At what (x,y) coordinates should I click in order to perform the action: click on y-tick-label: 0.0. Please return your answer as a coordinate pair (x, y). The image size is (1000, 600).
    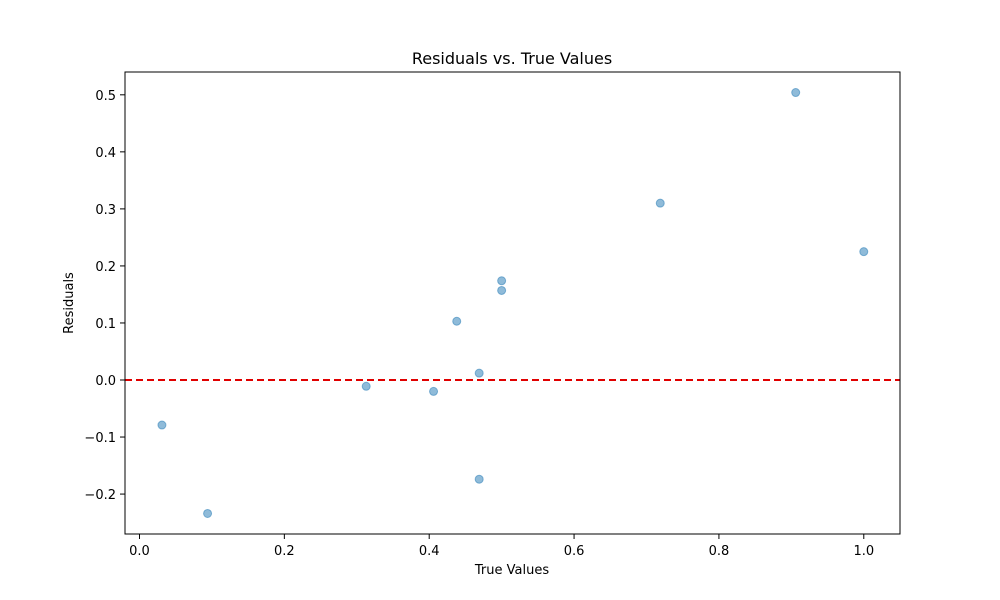
    Looking at the image, I should click on (105, 381).